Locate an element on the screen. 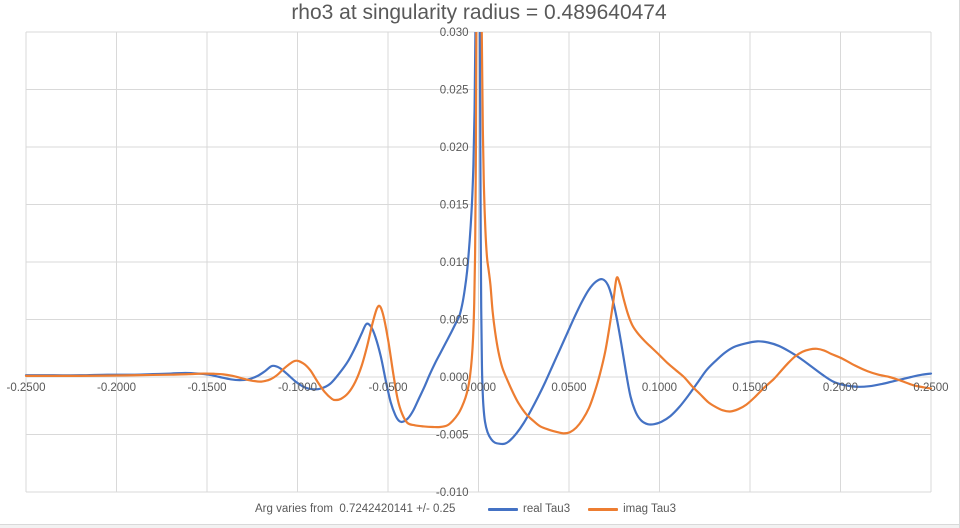 The image size is (960, 528). annotation-arg-range: Arg varies from 0.7242420141 +/- 0.25 is located at coordinates (355, 509).